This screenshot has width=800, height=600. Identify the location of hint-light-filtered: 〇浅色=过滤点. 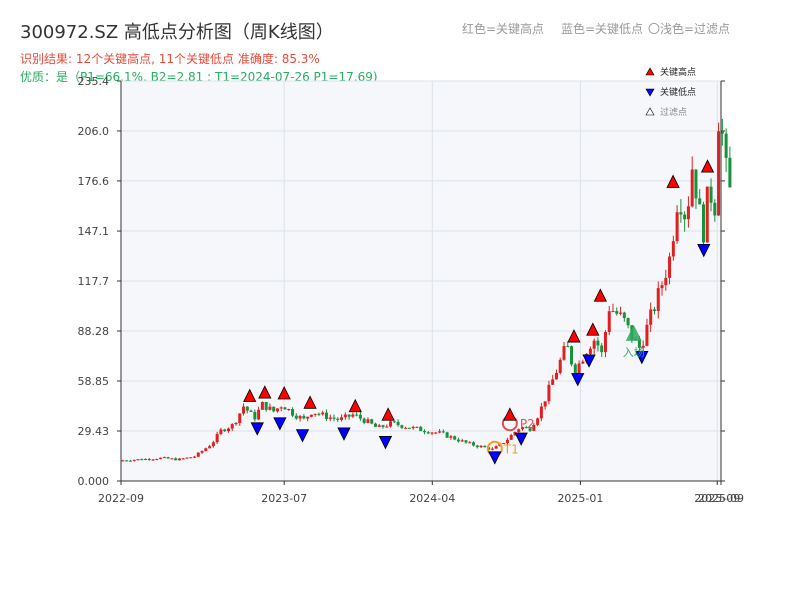
(689, 29).